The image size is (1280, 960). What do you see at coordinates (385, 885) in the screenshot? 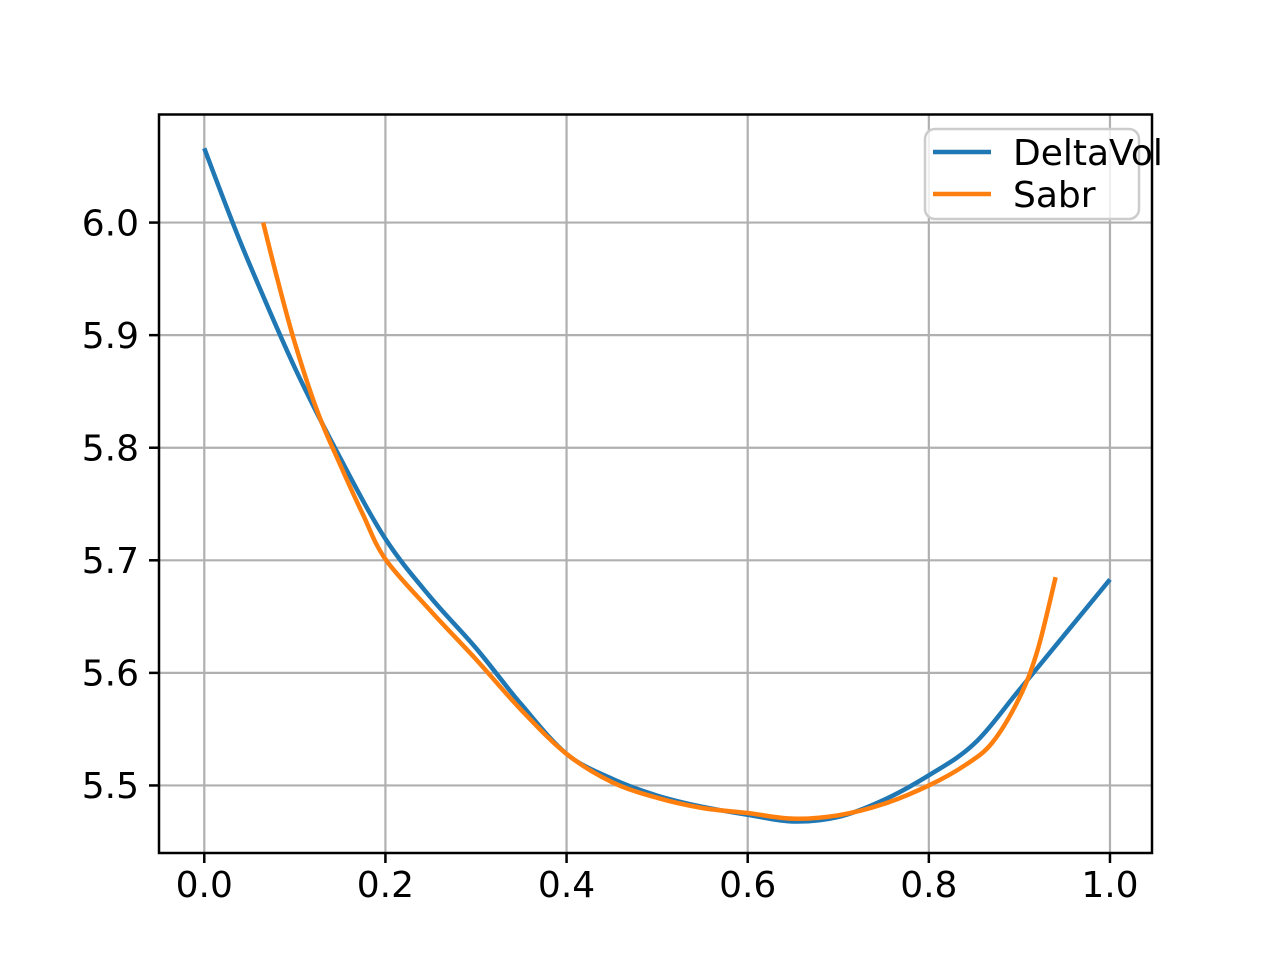
I see `x-tick-label: 0.2` at bounding box center [385, 885].